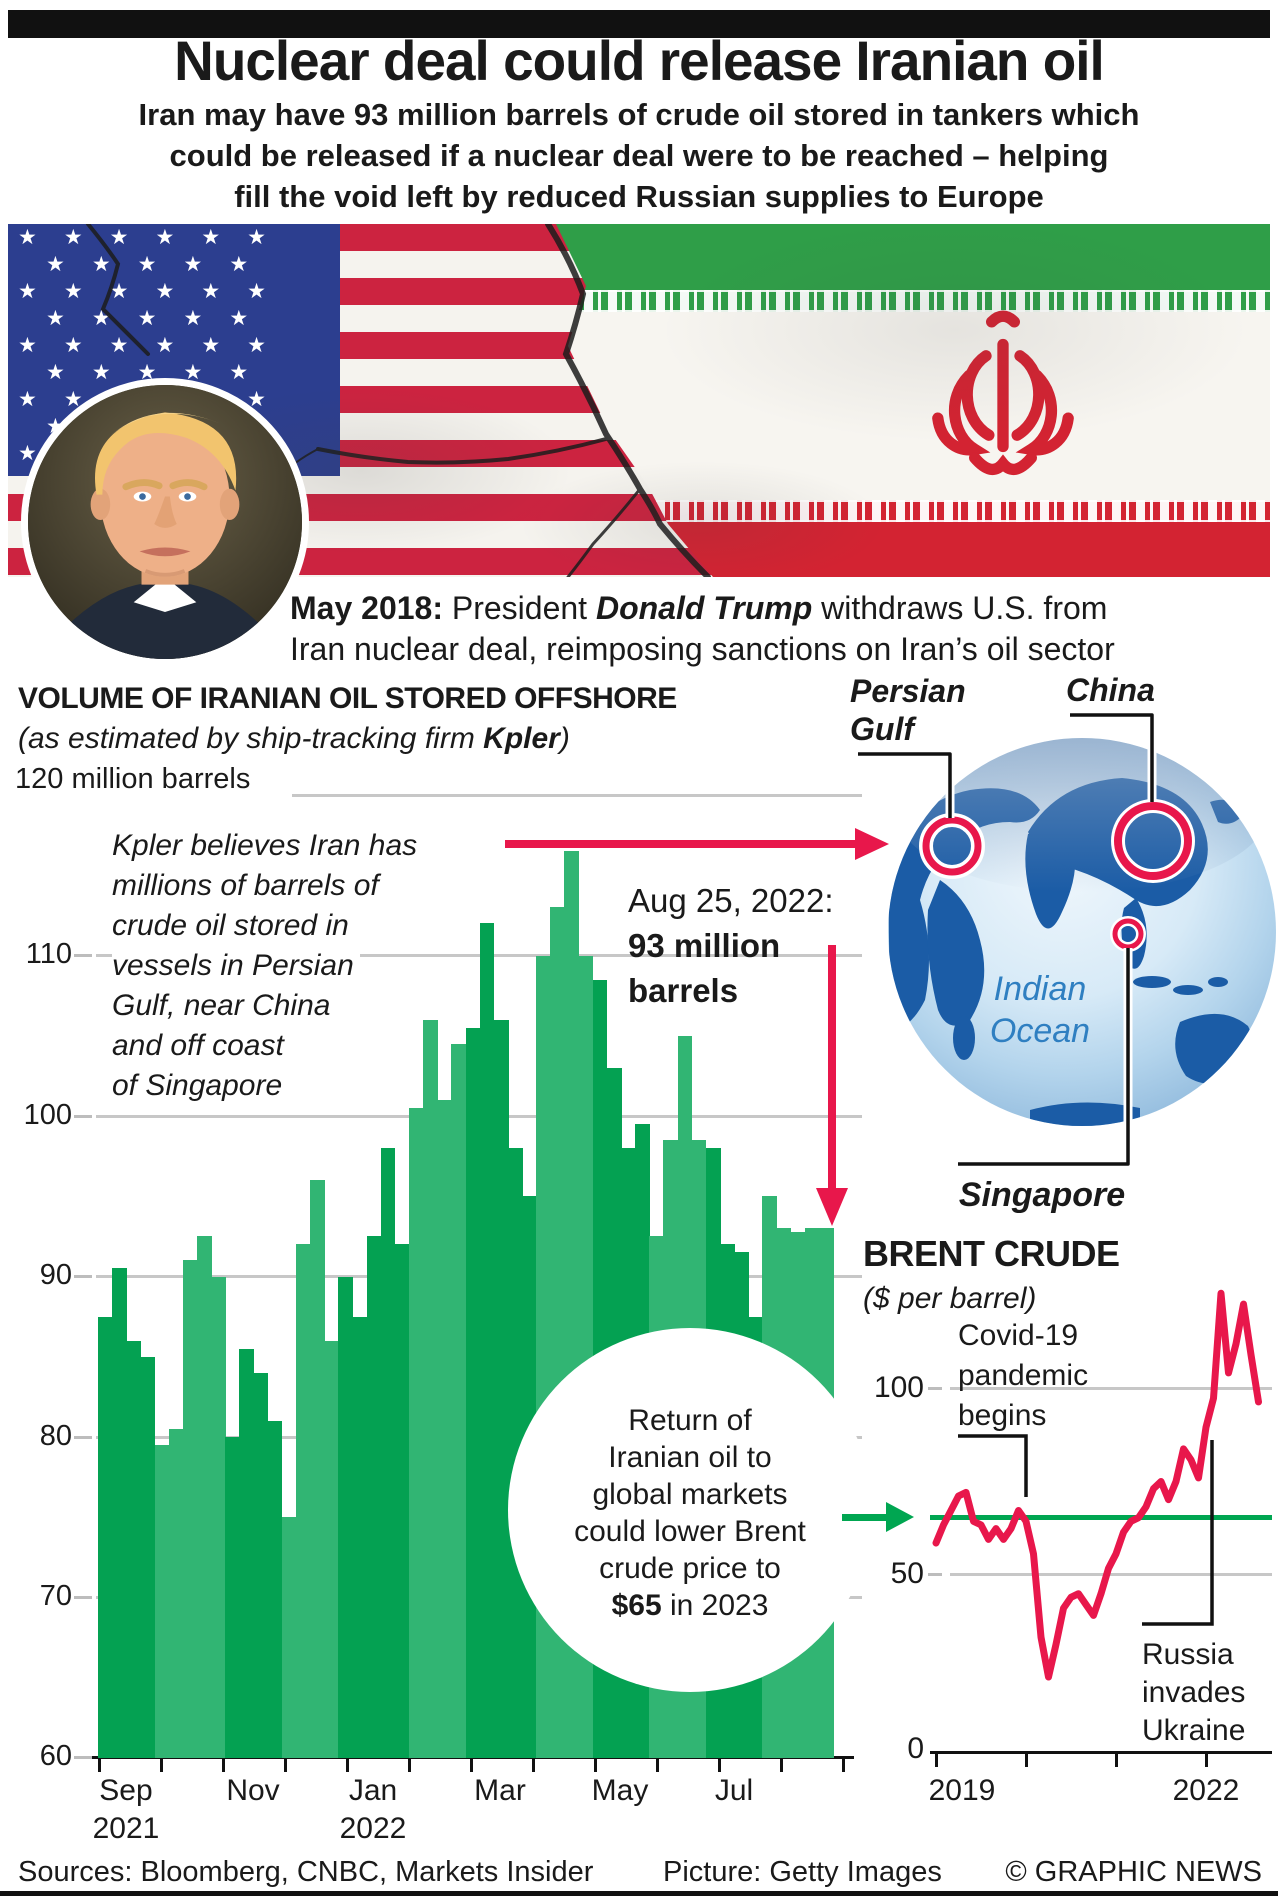 The image size is (1278, 1902). I want to click on y-tick-70: 70, so click(55, 1596).